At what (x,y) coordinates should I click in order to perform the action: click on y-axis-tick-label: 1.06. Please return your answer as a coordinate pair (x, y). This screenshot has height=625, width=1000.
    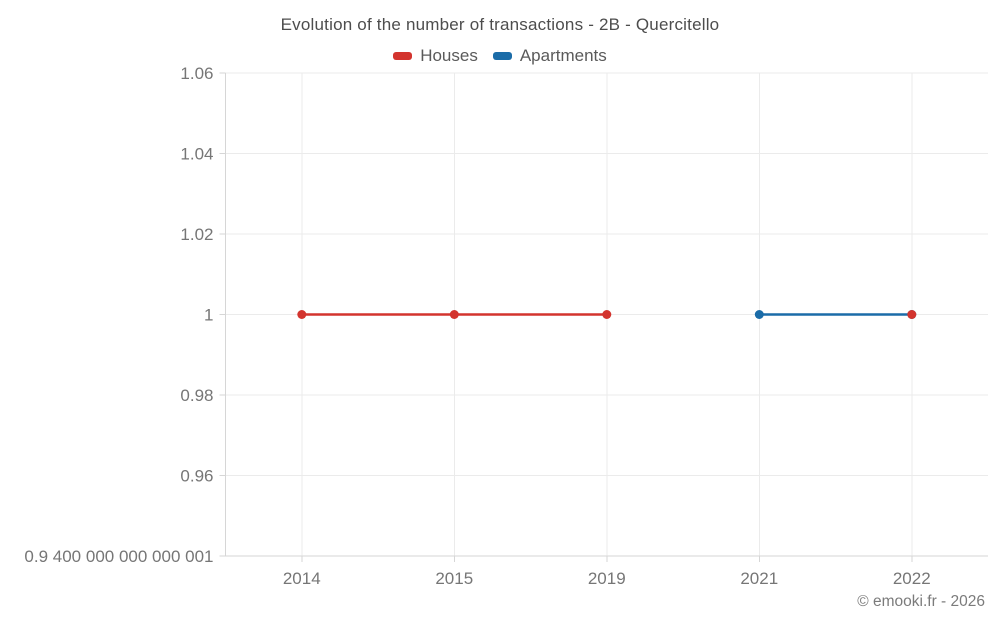
    Looking at the image, I should click on (196, 73).